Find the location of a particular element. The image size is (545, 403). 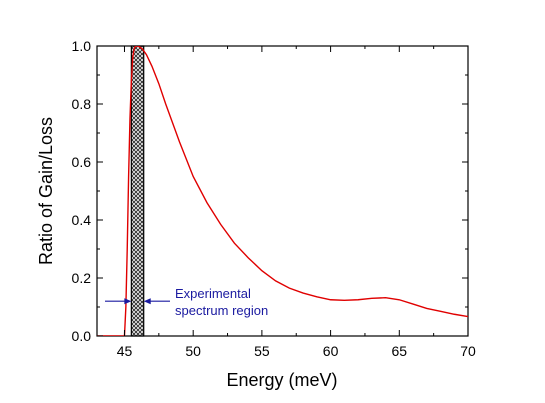

y-tick-label: 0.8 is located at coordinates (82, 104).